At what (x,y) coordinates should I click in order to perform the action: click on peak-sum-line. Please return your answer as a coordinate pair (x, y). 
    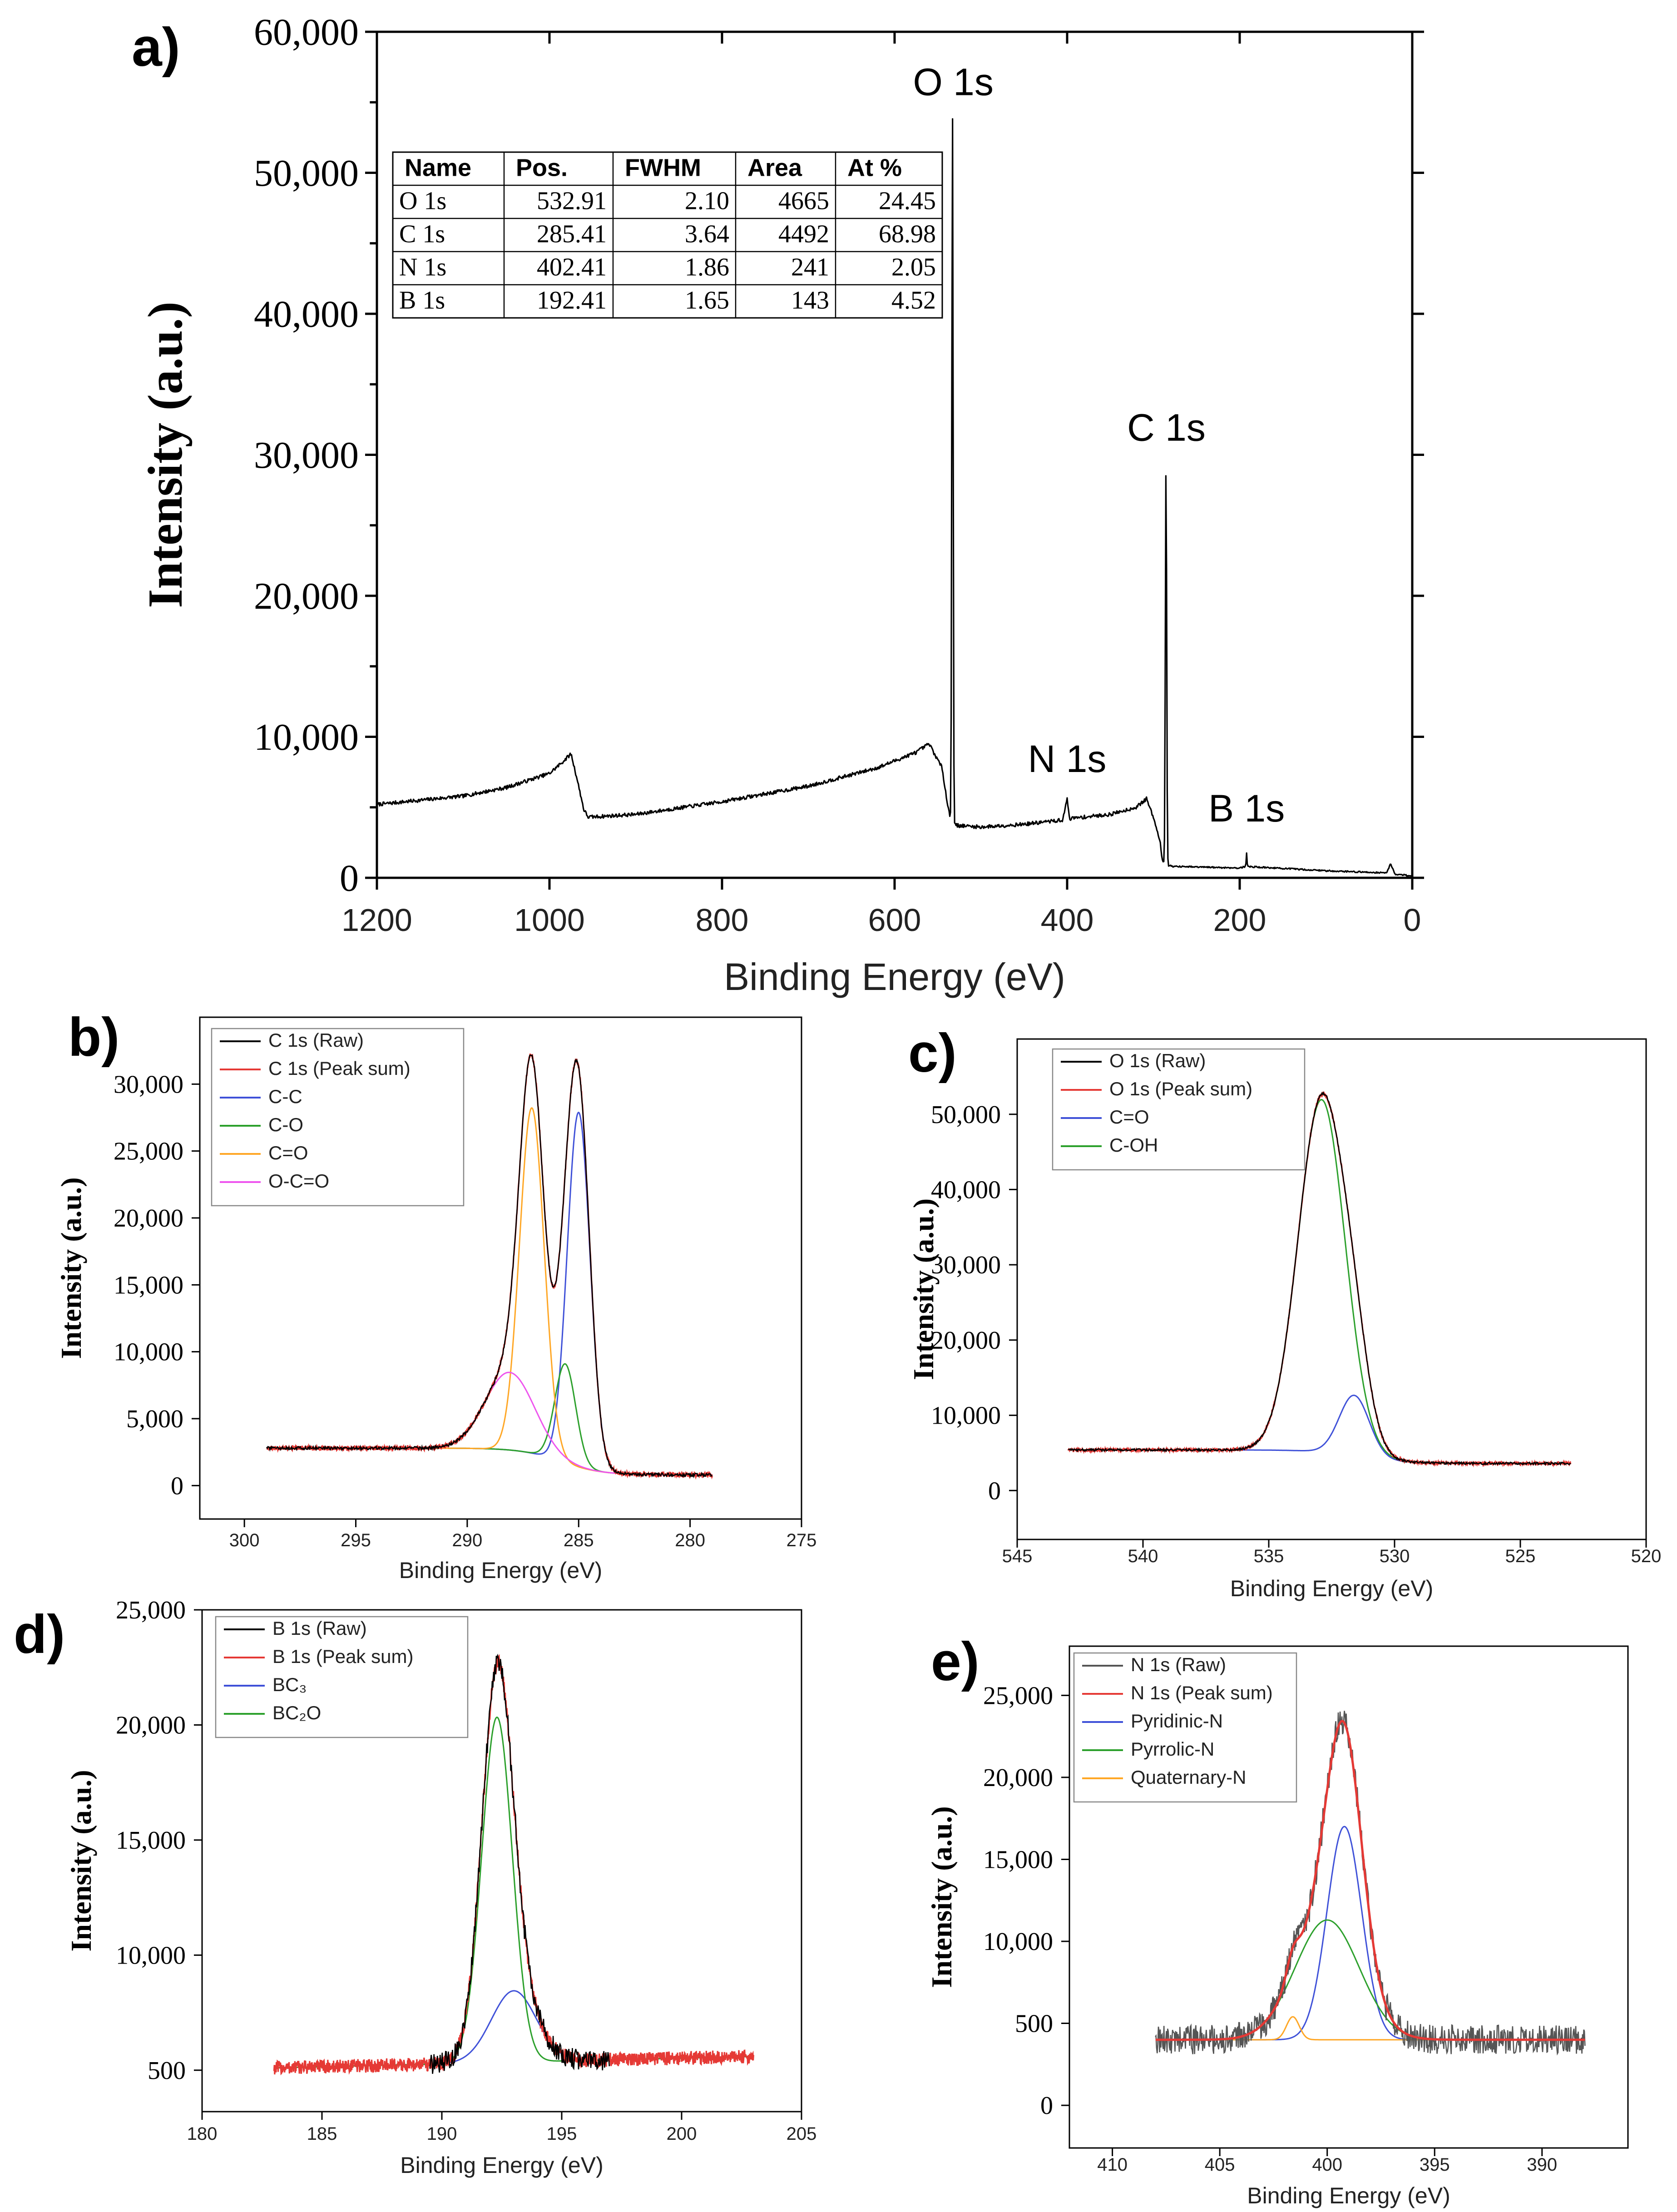
    Looking at the image, I should click on (1370, 1881).